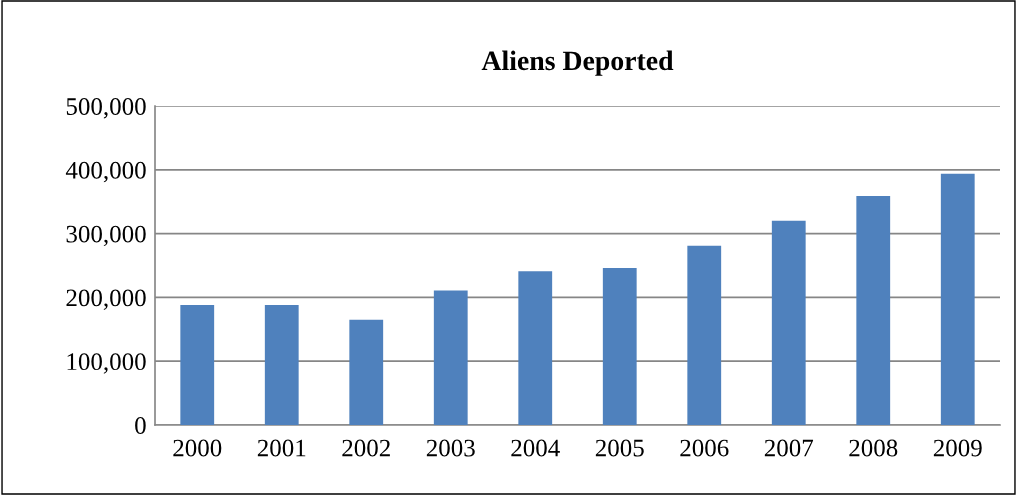  I want to click on y-tick-label: 300,000, so click(106, 236).